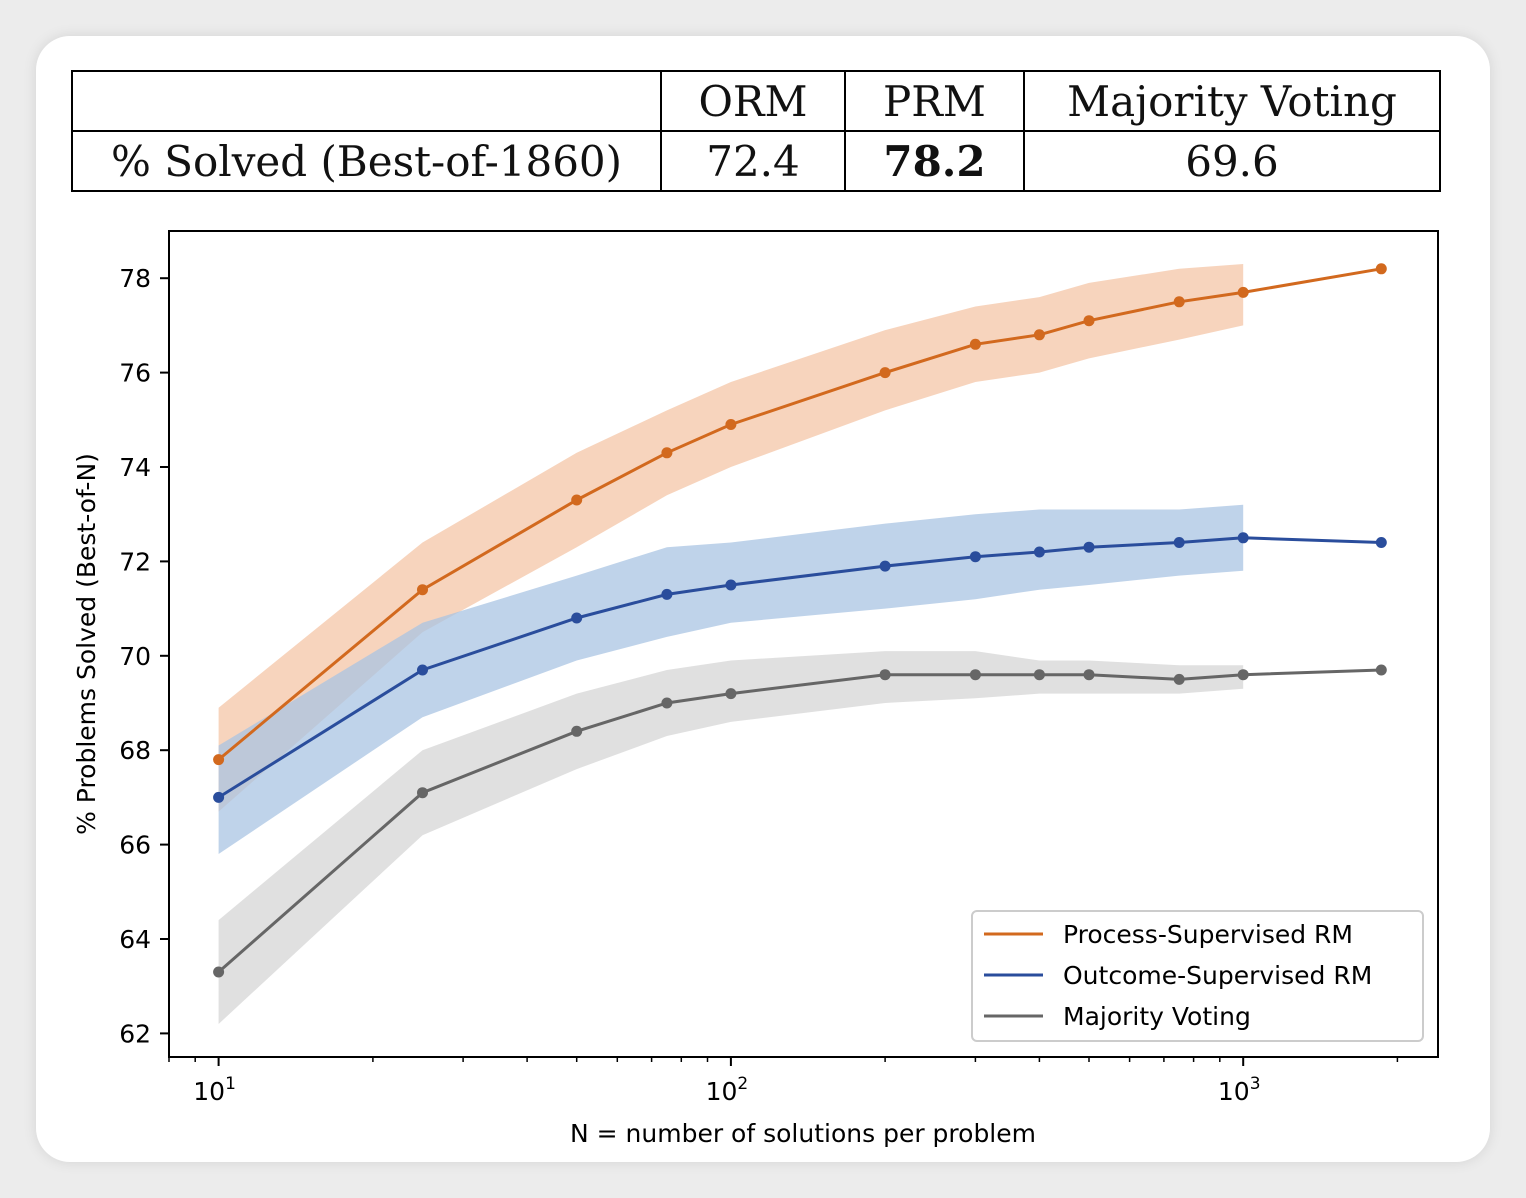  Describe the element at coordinates (135, 939) in the screenshot. I see `y-tick-label: 64` at that location.